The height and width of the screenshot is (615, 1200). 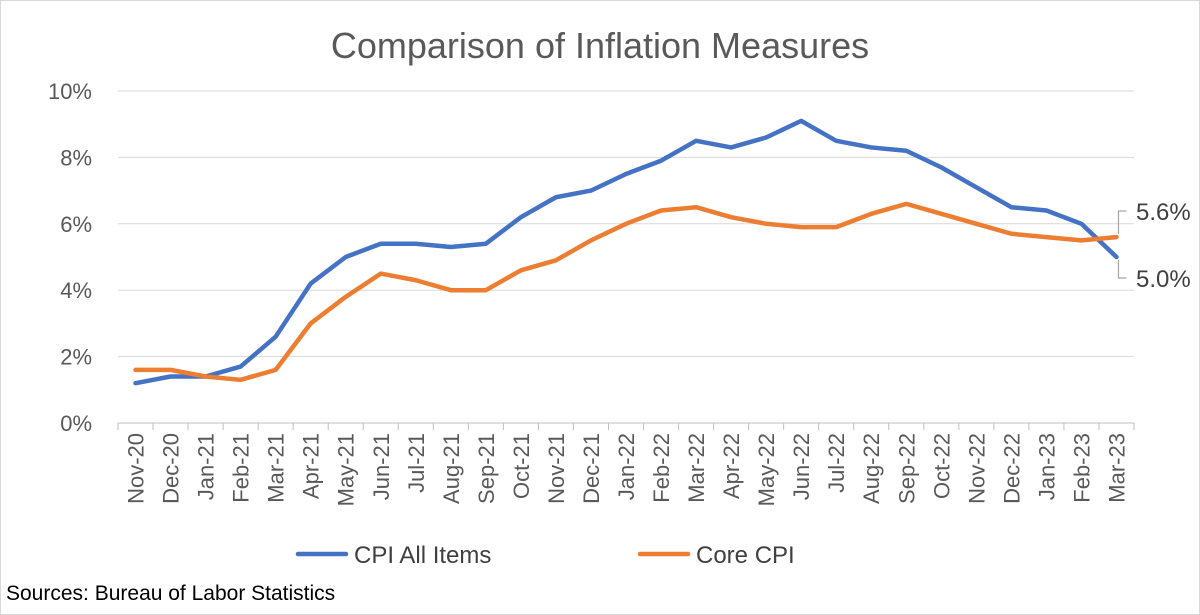 What do you see at coordinates (976, 468) in the screenshot?
I see `x-tick-label: Nov-22` at bounding box center [976, 468].